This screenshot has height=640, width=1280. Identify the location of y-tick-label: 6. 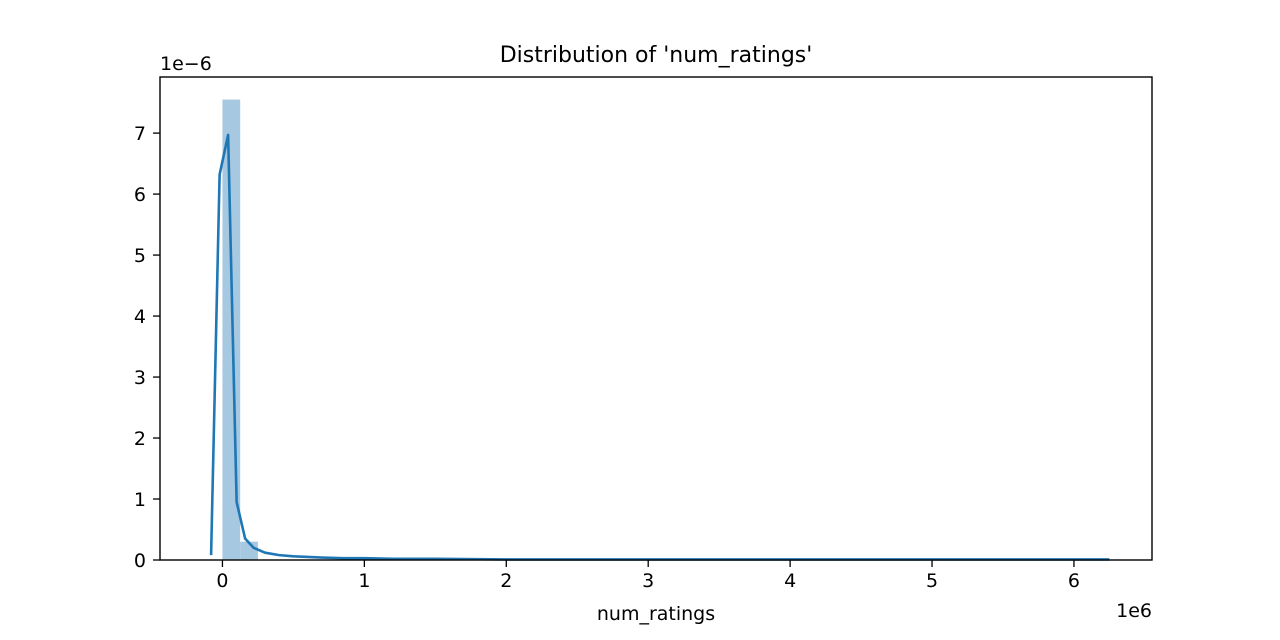
(140, 195).